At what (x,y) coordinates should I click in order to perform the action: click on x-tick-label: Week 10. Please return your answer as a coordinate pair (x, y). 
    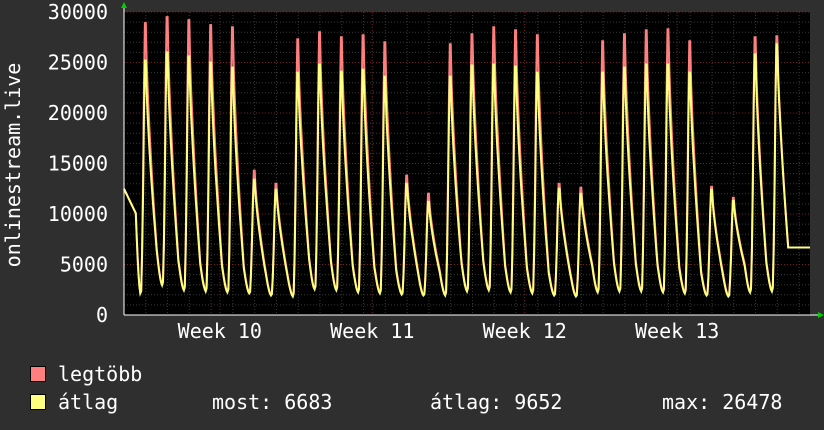
    Looking at the image, I should click on (220, 331).